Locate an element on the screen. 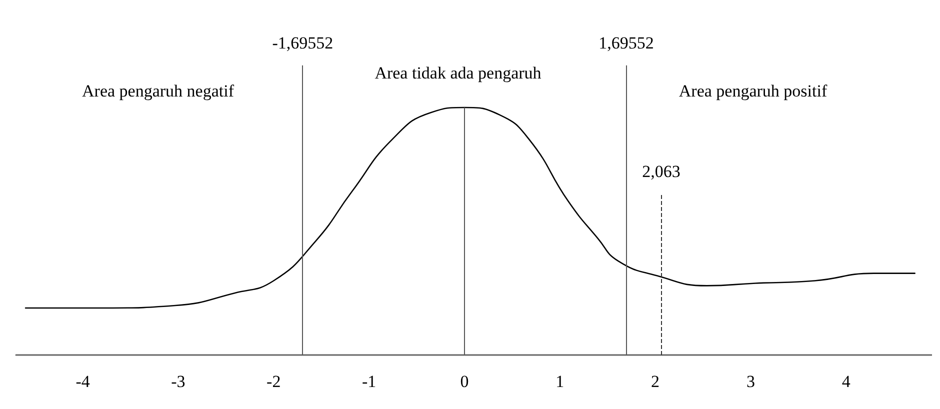 The image size is (940, 409). x-tick-label: -3 is located at coordinates (178, 381).